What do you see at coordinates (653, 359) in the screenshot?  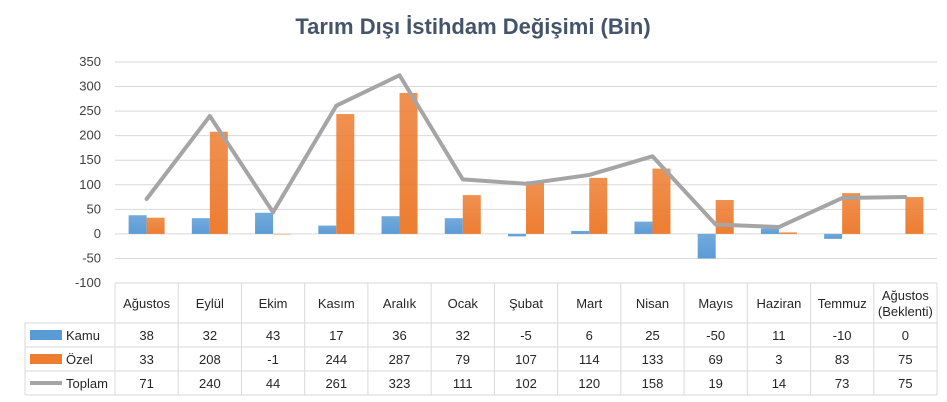 I see `data-label: 133` at bounding box center [653, 359].